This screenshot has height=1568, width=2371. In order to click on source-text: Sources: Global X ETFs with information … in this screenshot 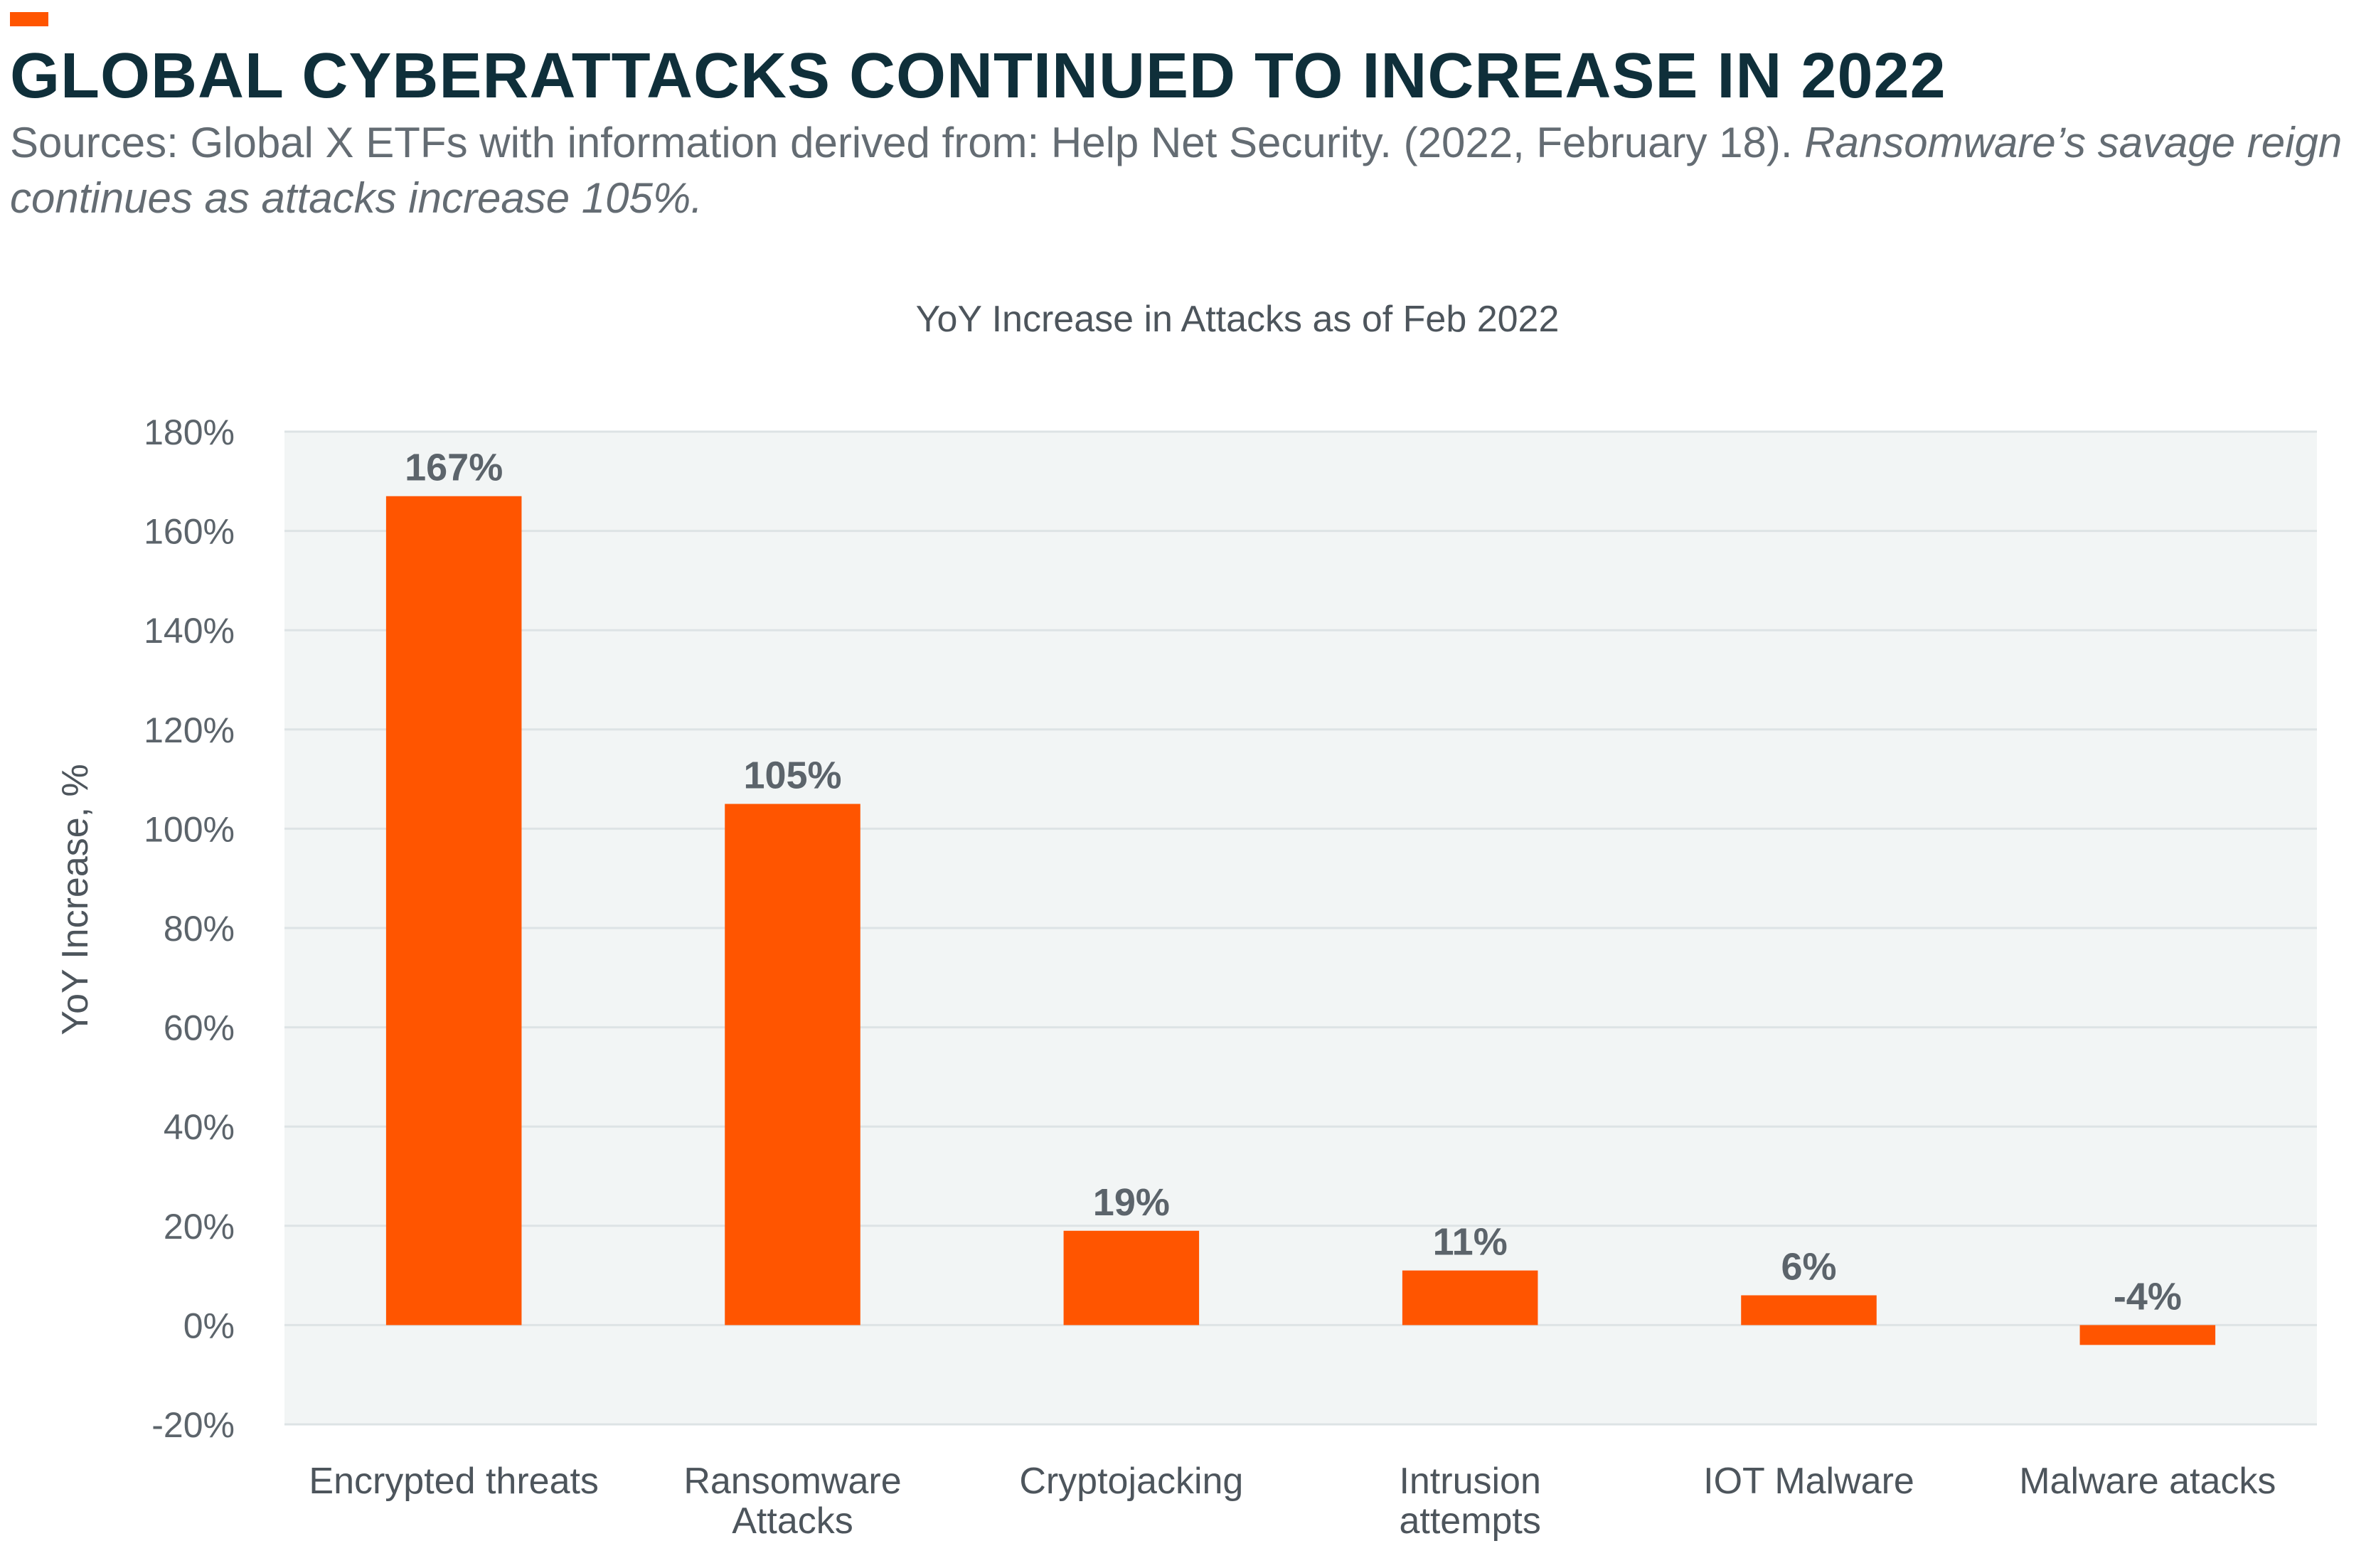, I will do `click(901, 142)`.